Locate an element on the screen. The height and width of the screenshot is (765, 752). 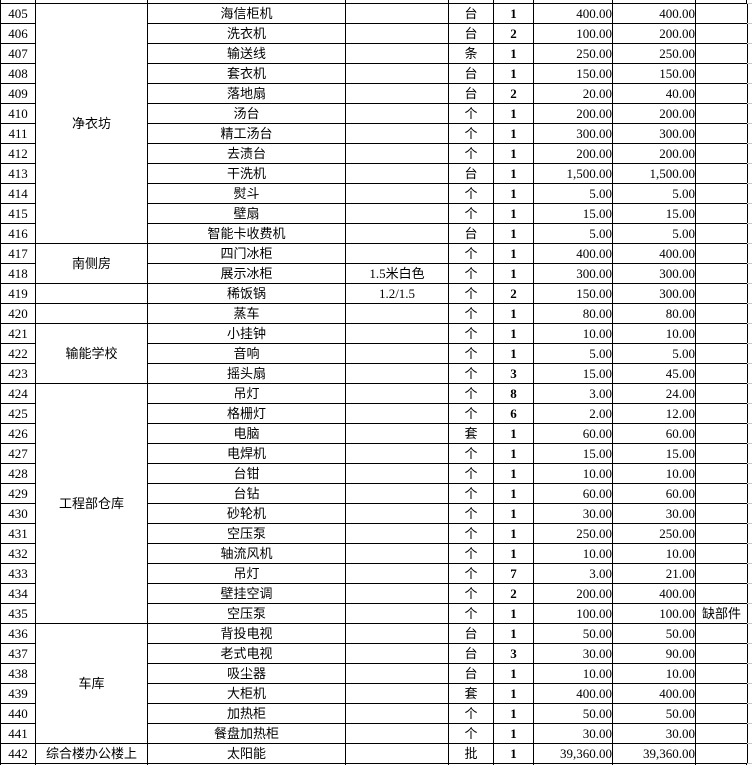
item-name-cell: 台钻 is located at coordinates (246, 493).